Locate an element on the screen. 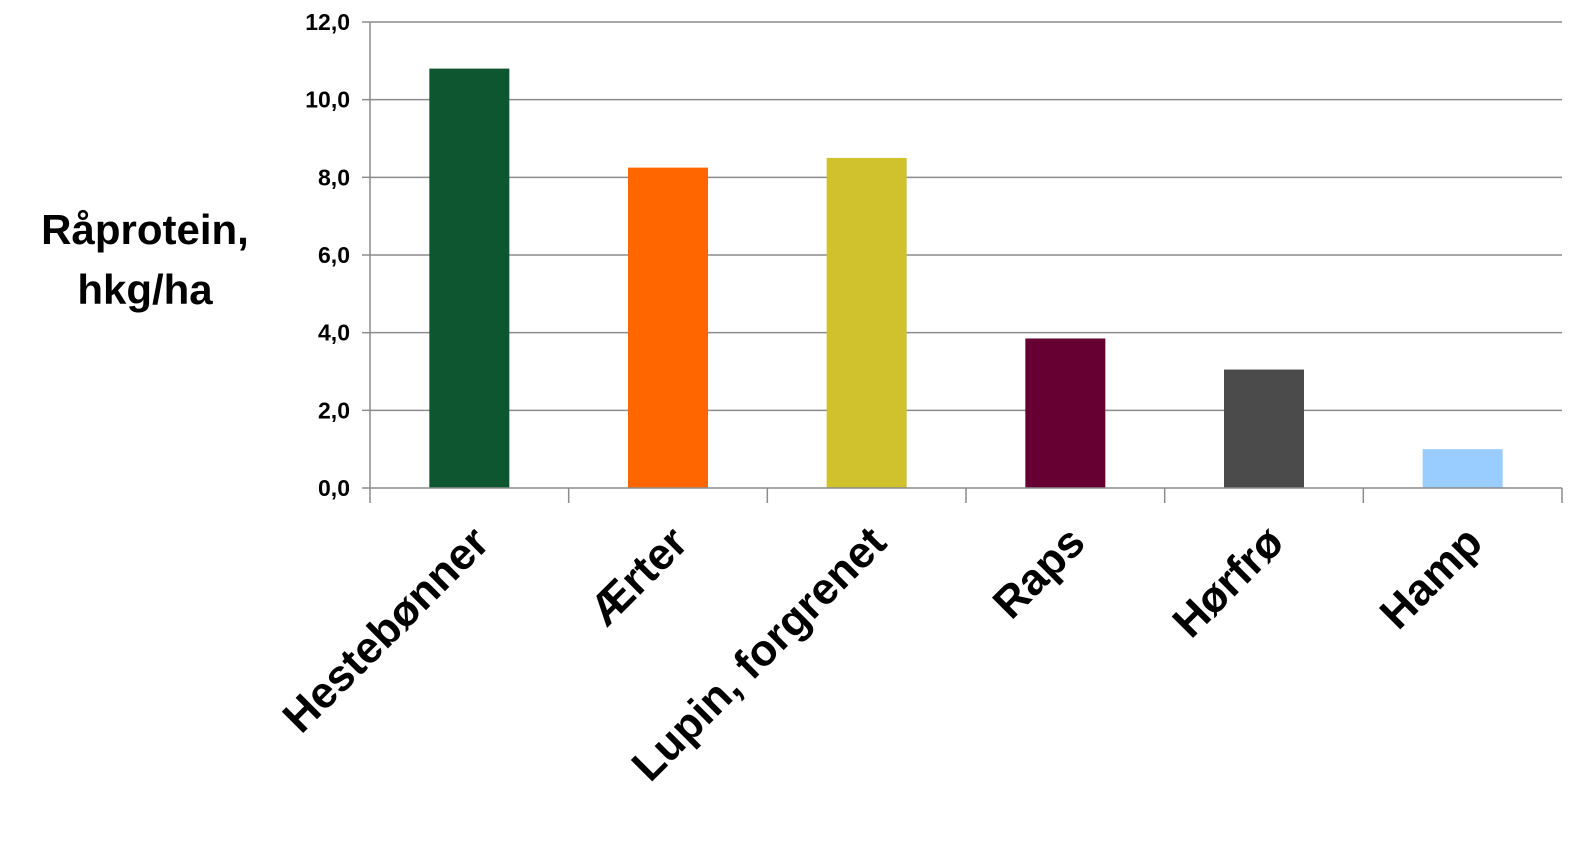  y-tick-labels: 0,0 2,0 4,0 6,0 8,0 10,0 12,0 is located at coordinates (327, 255).